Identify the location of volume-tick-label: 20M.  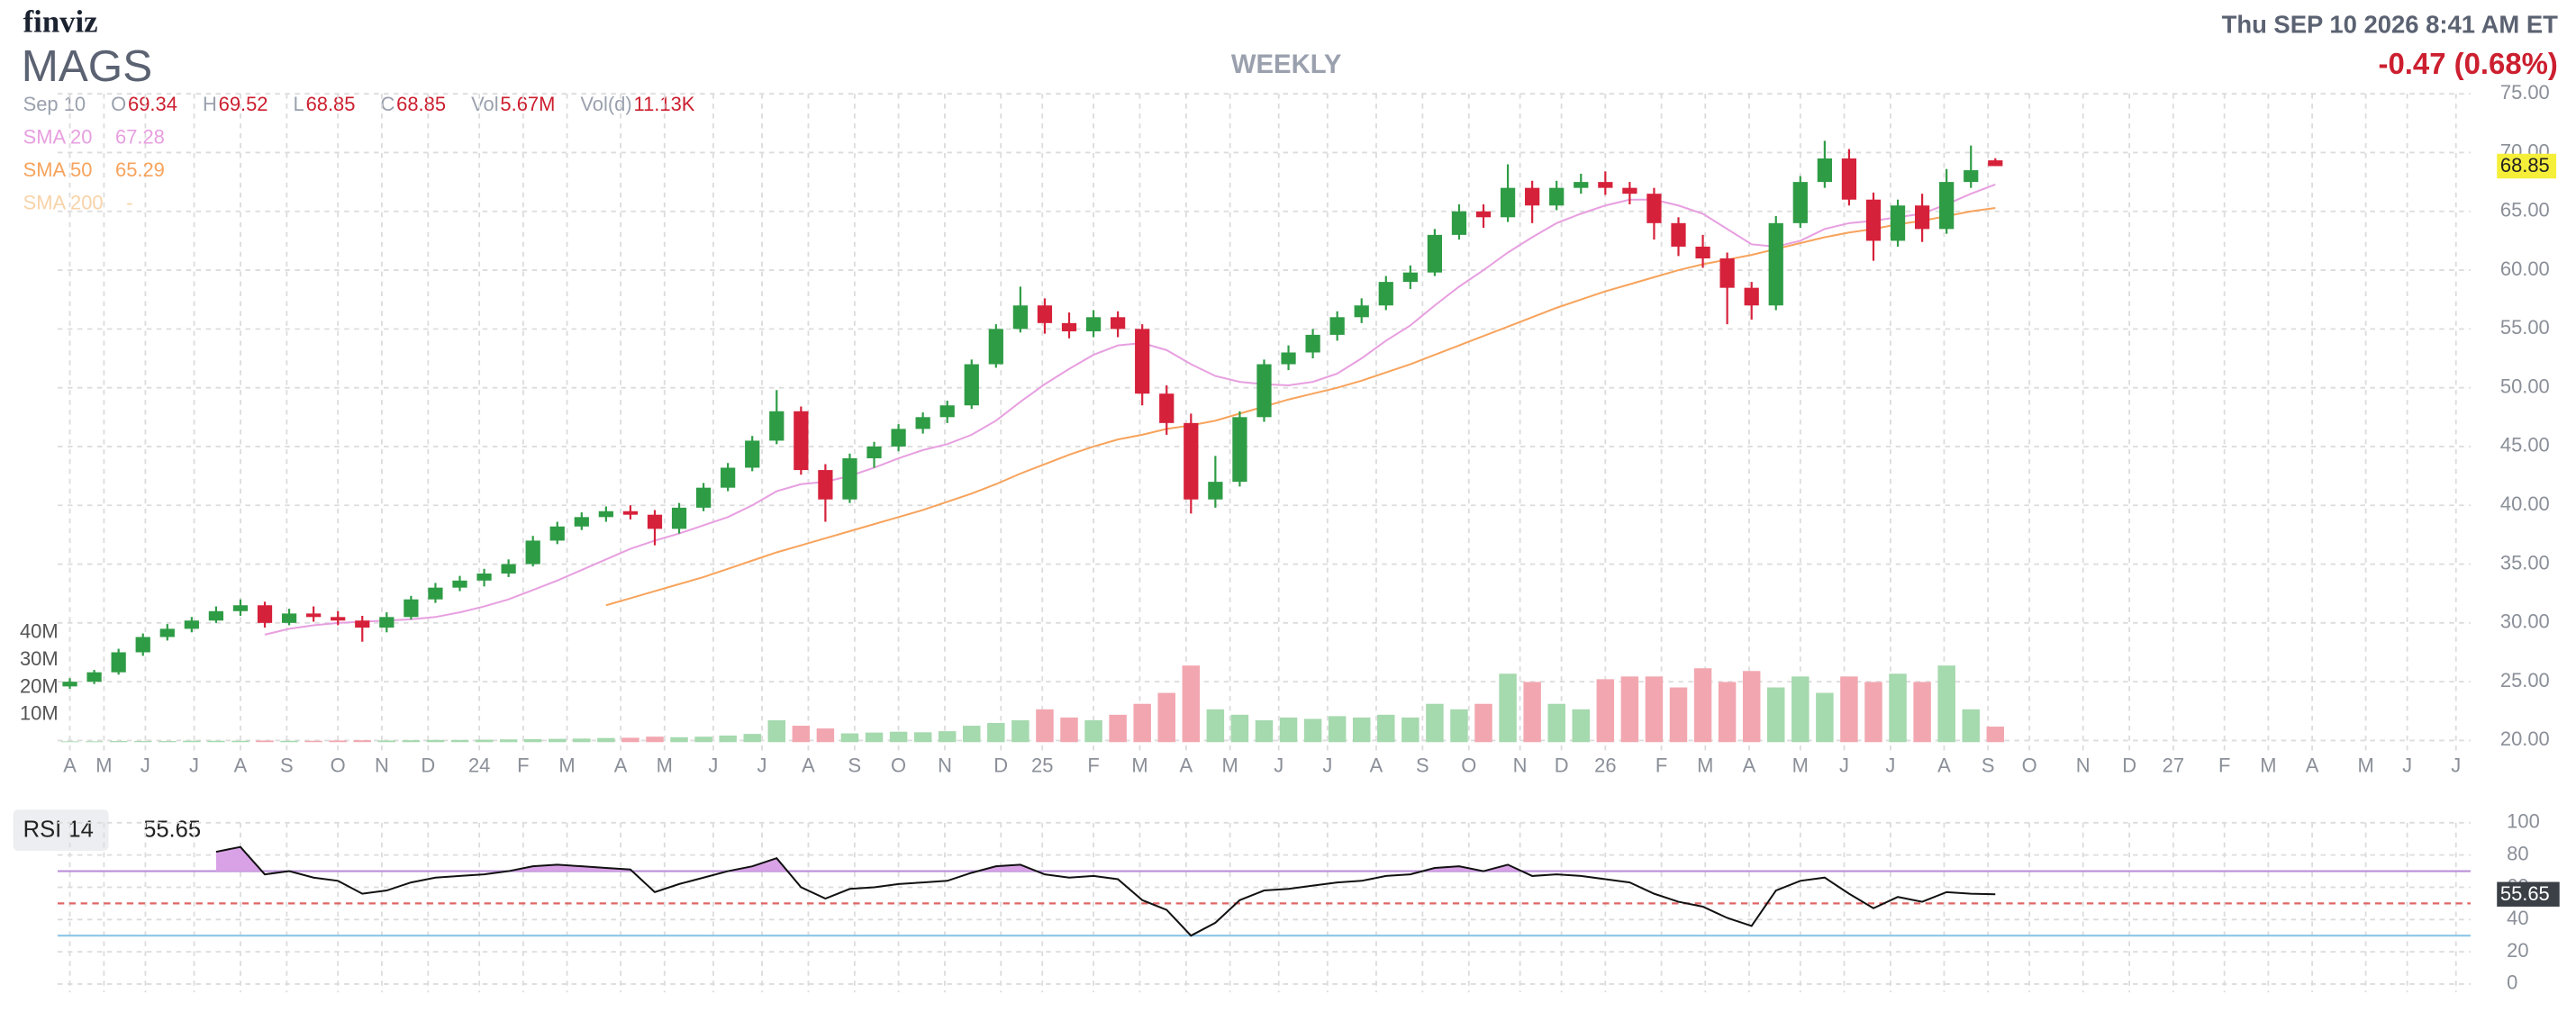
(39, 685).